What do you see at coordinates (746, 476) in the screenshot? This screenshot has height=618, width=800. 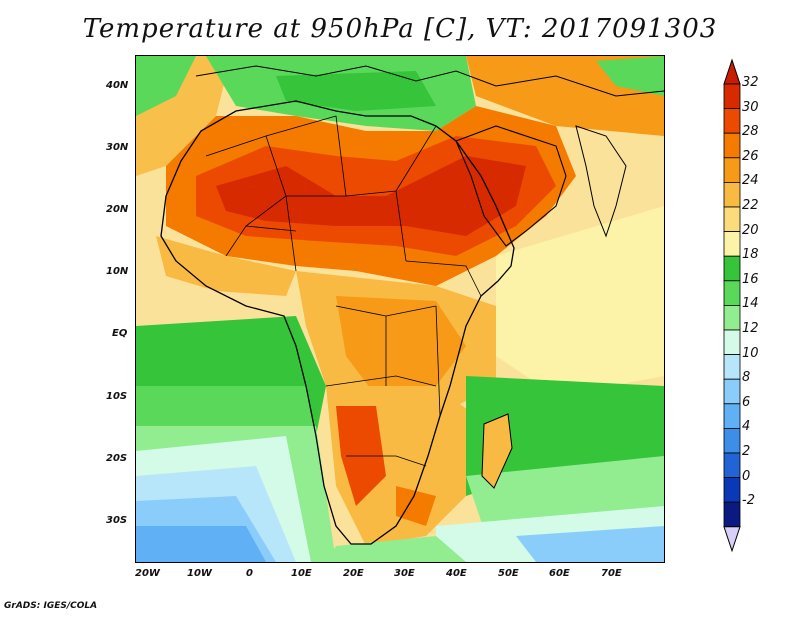 I see `colorbar-label: 0` at bounding box center [746, 476].